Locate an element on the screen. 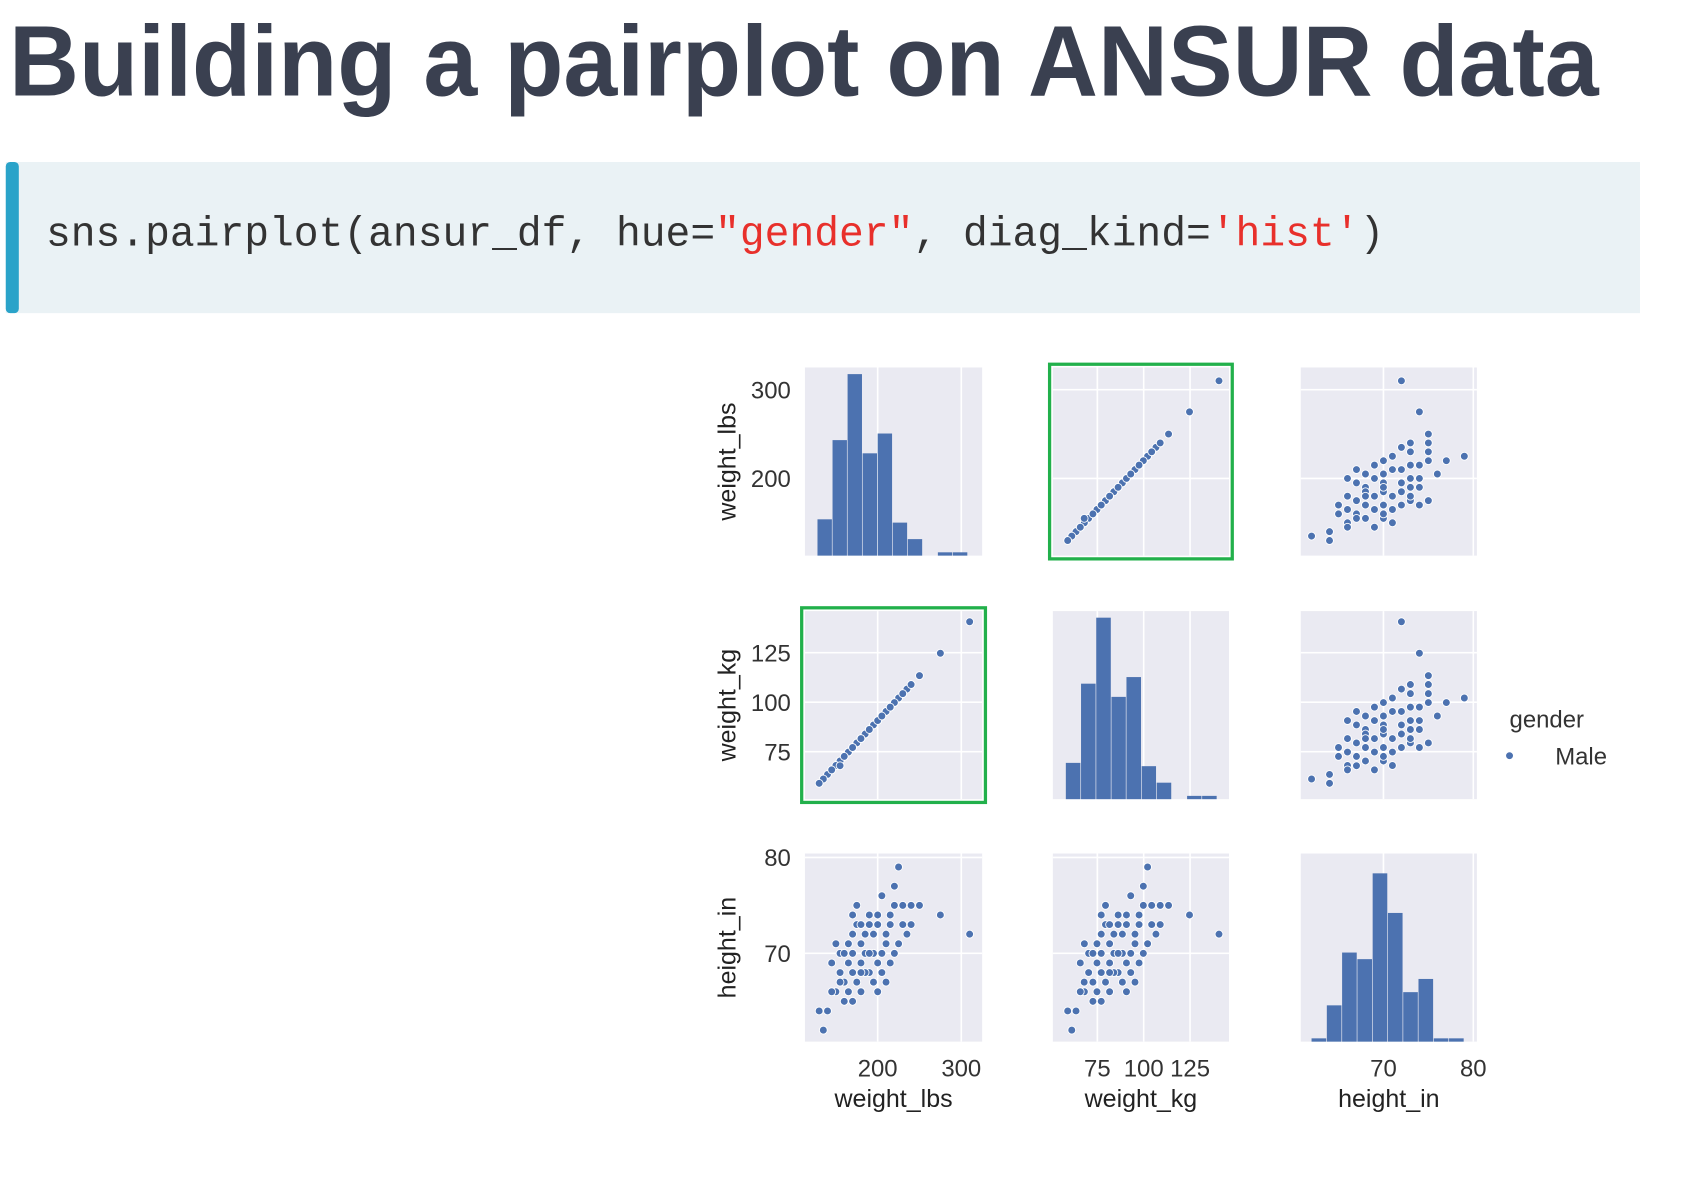  y-tick-label: 75 is located at coordinates (777, 752).